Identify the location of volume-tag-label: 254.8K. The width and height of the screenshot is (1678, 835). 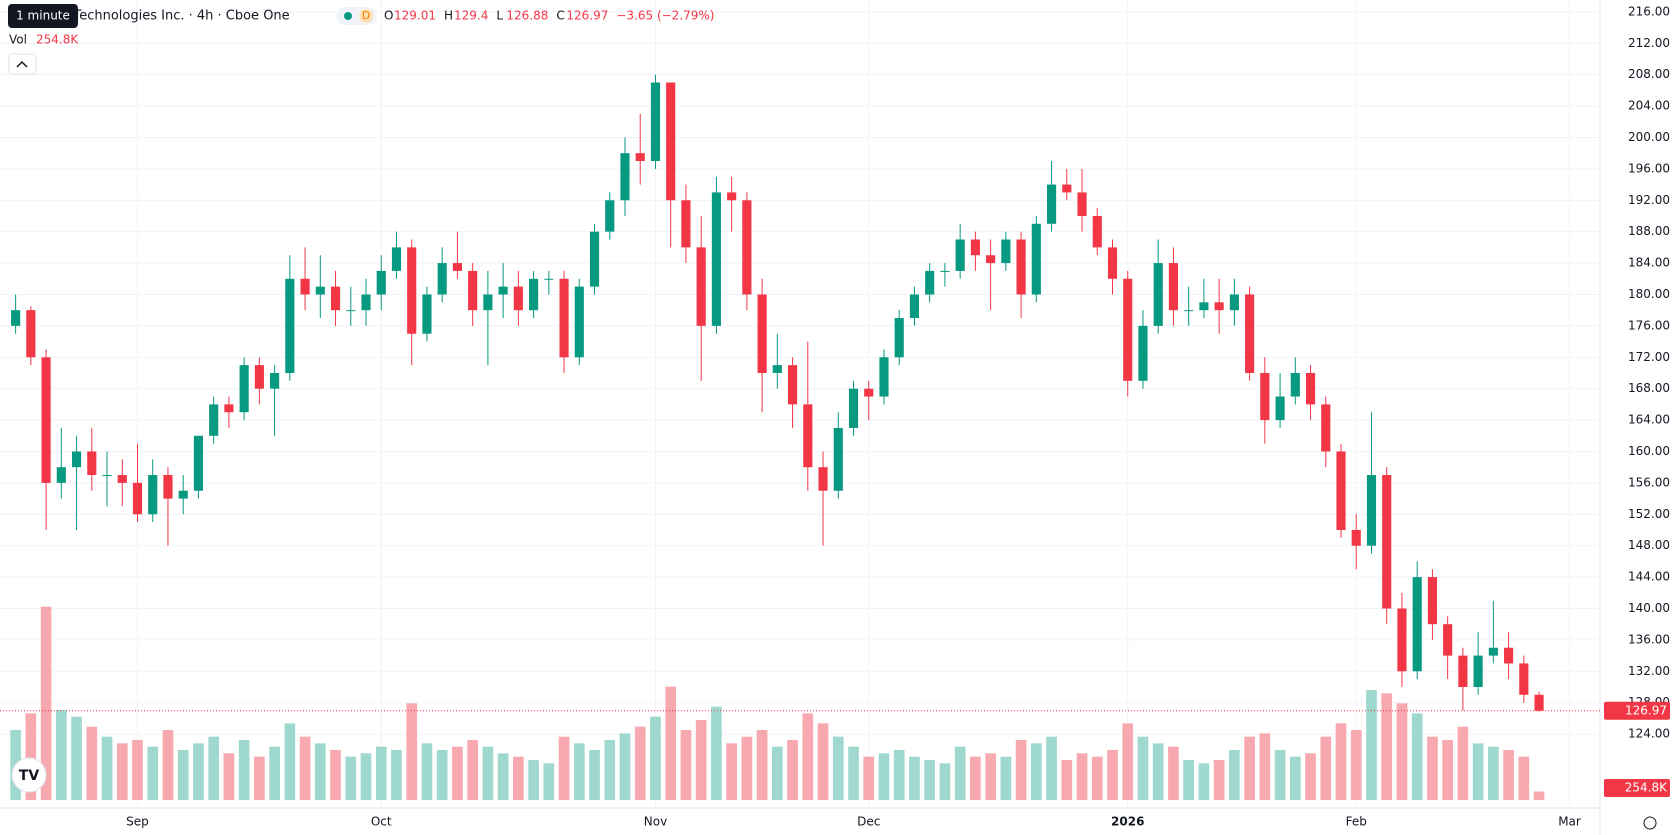
(1646, 788).